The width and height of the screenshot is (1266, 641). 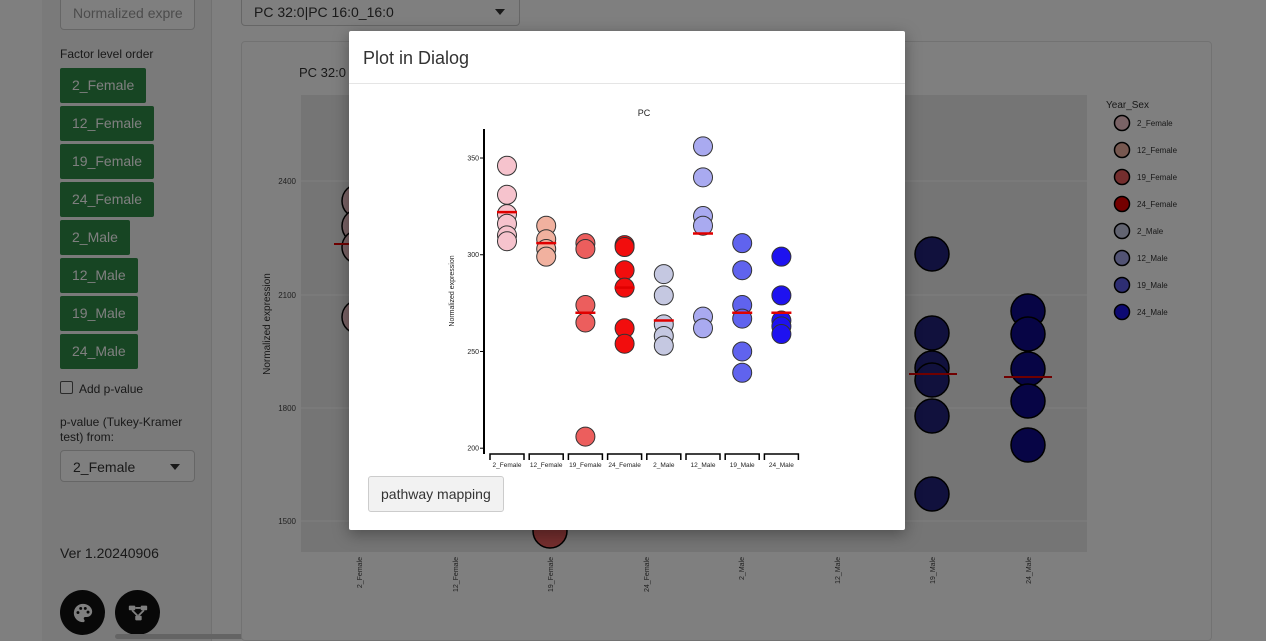 What do you see at coordinates (585, 465) in the screenshot?
I see `x-tick-label: 19_Female` at bounding box center [585, 465].